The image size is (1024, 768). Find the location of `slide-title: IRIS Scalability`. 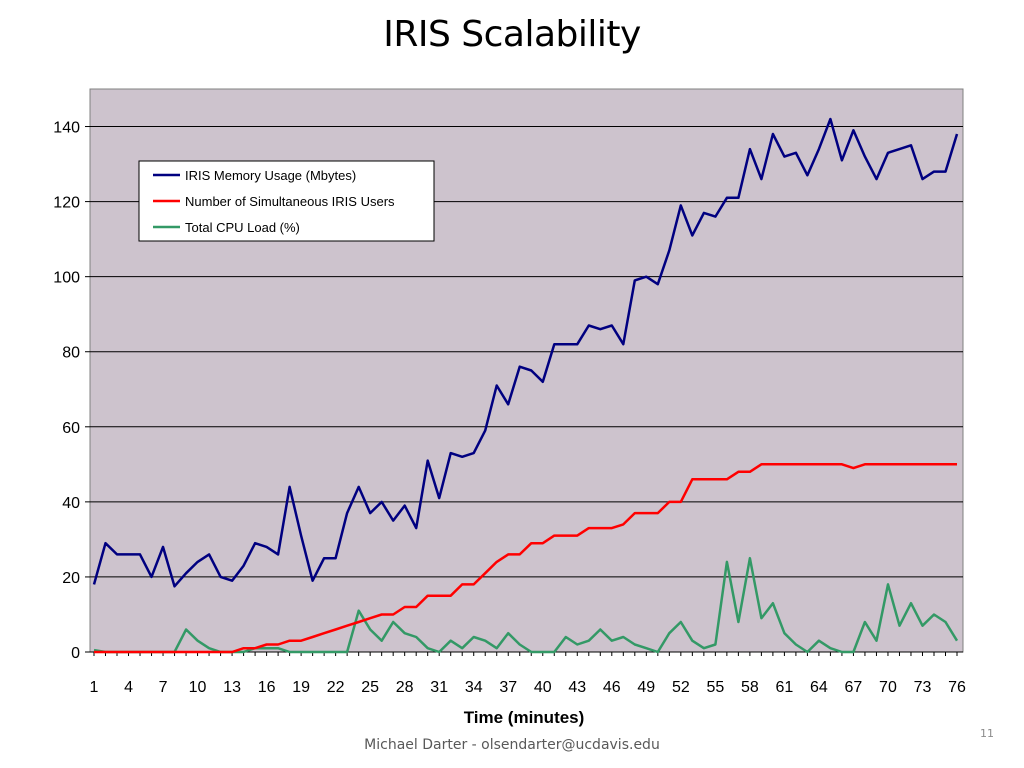

slide-title: IRIS Scalability is located at coordinates (512, 34).